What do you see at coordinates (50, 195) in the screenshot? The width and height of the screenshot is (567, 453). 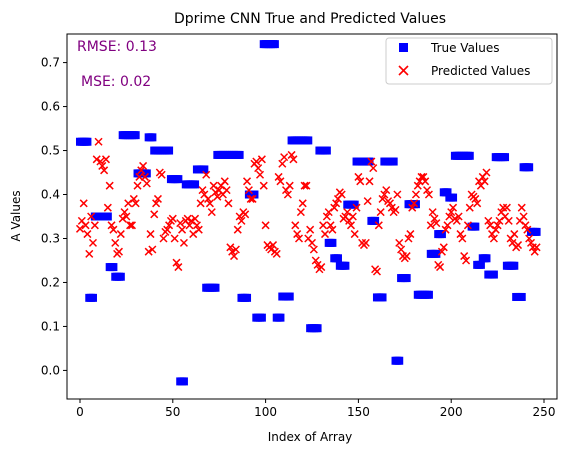 I see `y-tick-label: 0.4` at bounding box center [50, 195].